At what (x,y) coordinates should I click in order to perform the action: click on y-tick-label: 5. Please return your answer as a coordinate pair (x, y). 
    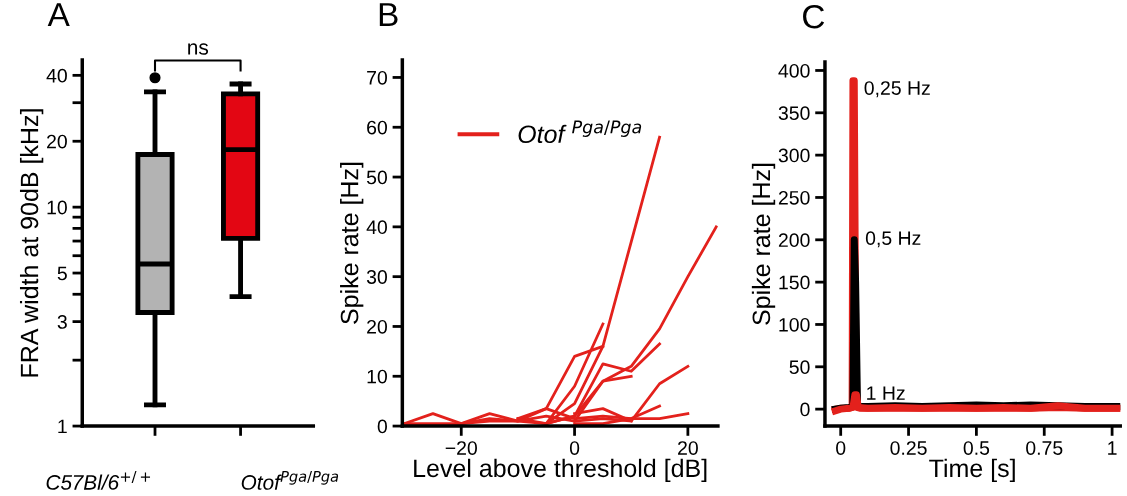
    Looking at the image, I should click on (62, 273).